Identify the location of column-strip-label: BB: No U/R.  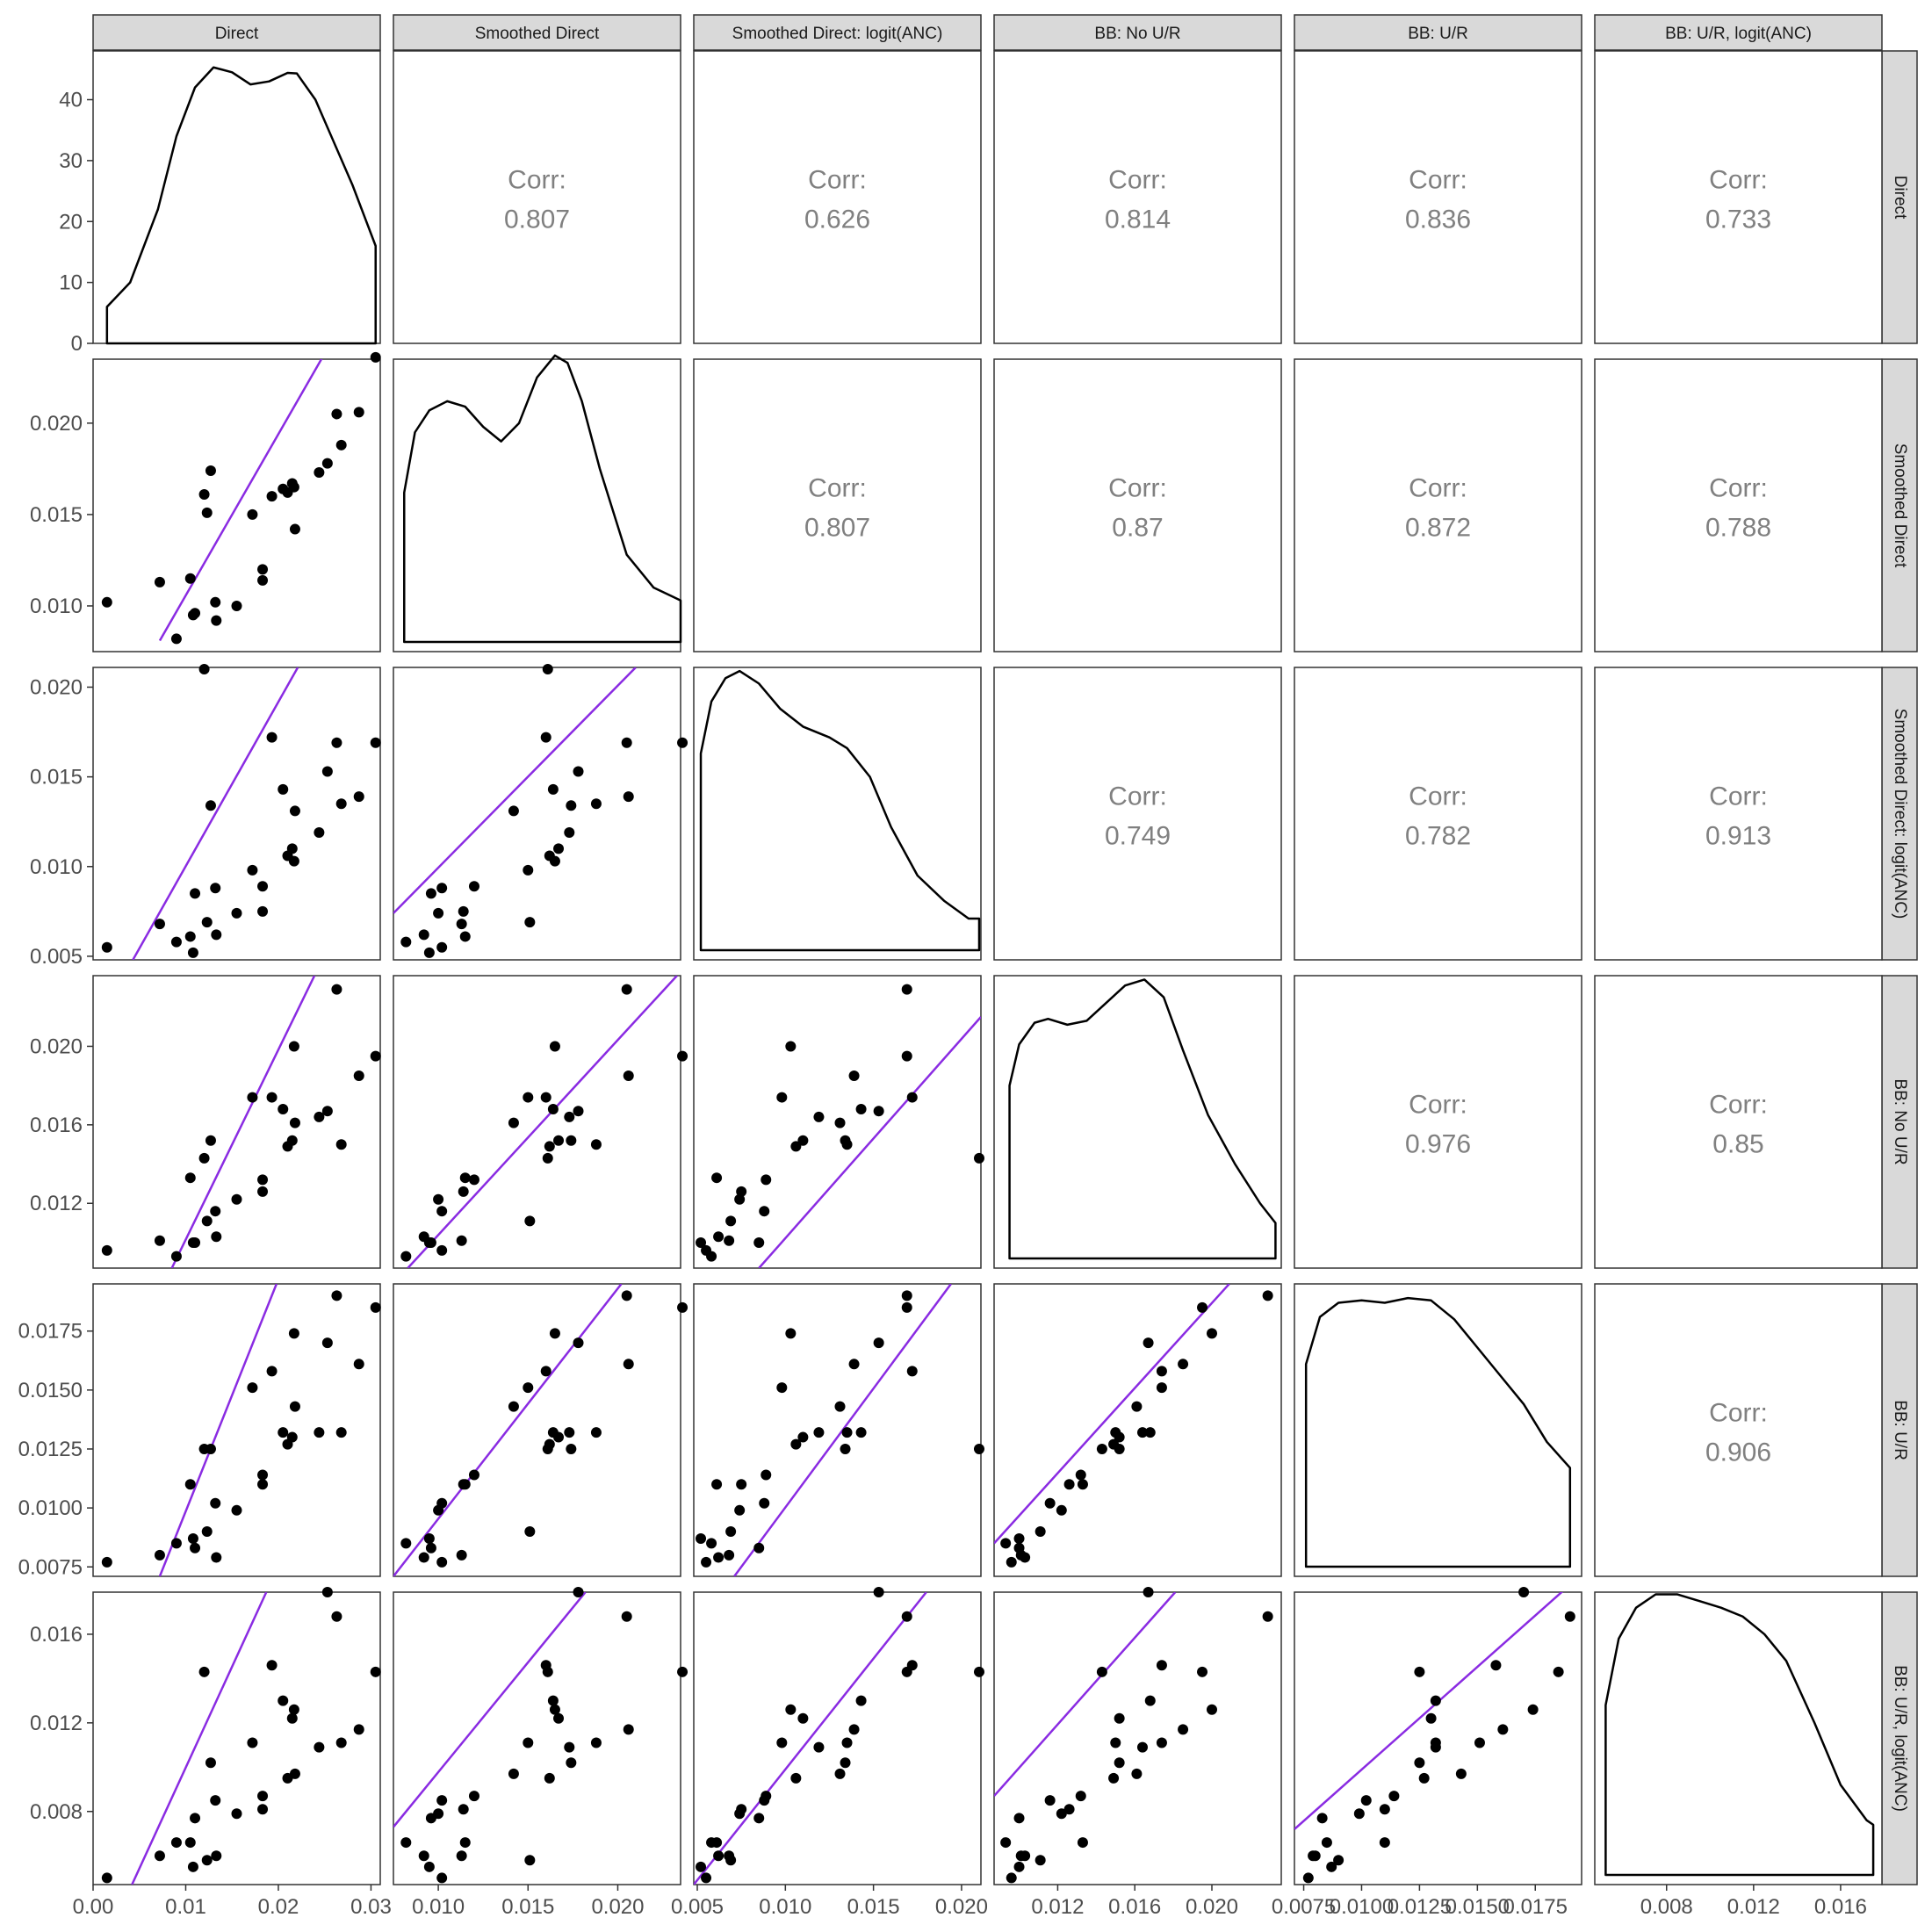
(1137, 34).